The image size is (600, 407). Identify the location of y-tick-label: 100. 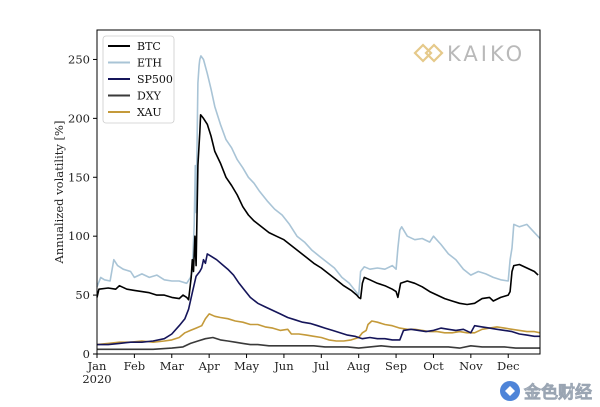
(79, 236).